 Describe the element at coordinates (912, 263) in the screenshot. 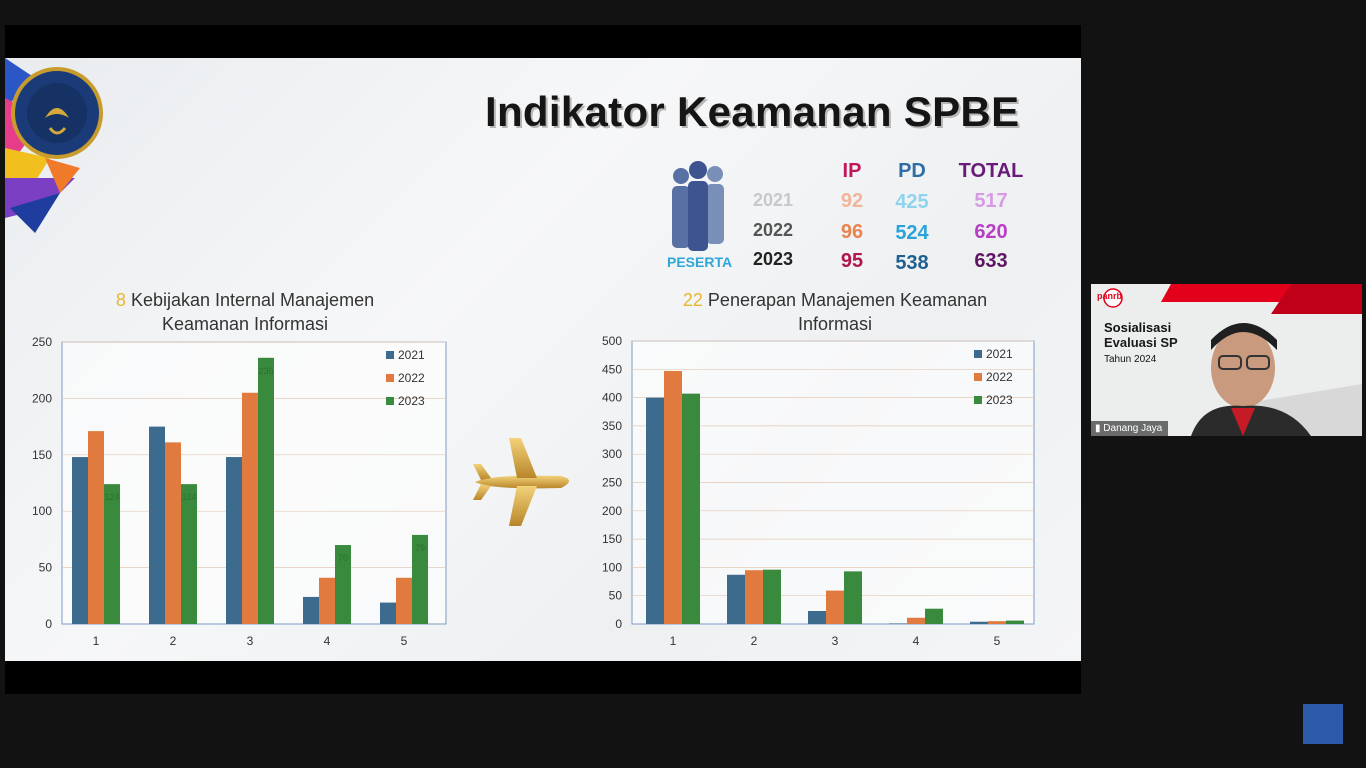

I see `stats-pd: 538` at that location.